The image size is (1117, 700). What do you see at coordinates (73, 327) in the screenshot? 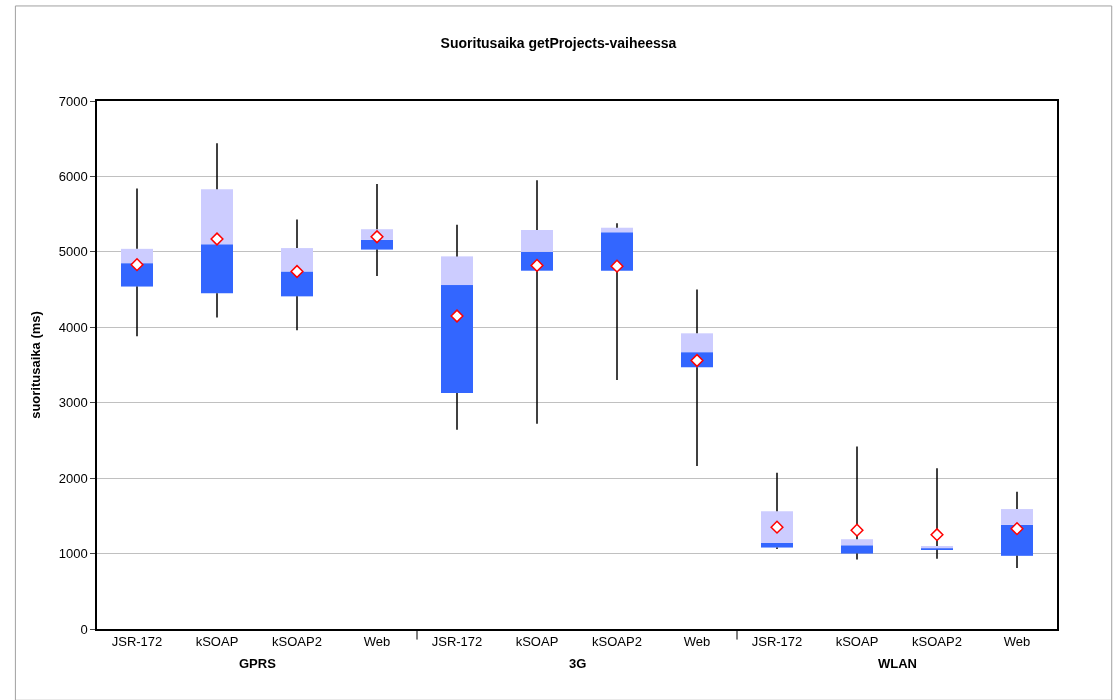
I see `y-tick-label: 4000` at bounding box center [73, 327].